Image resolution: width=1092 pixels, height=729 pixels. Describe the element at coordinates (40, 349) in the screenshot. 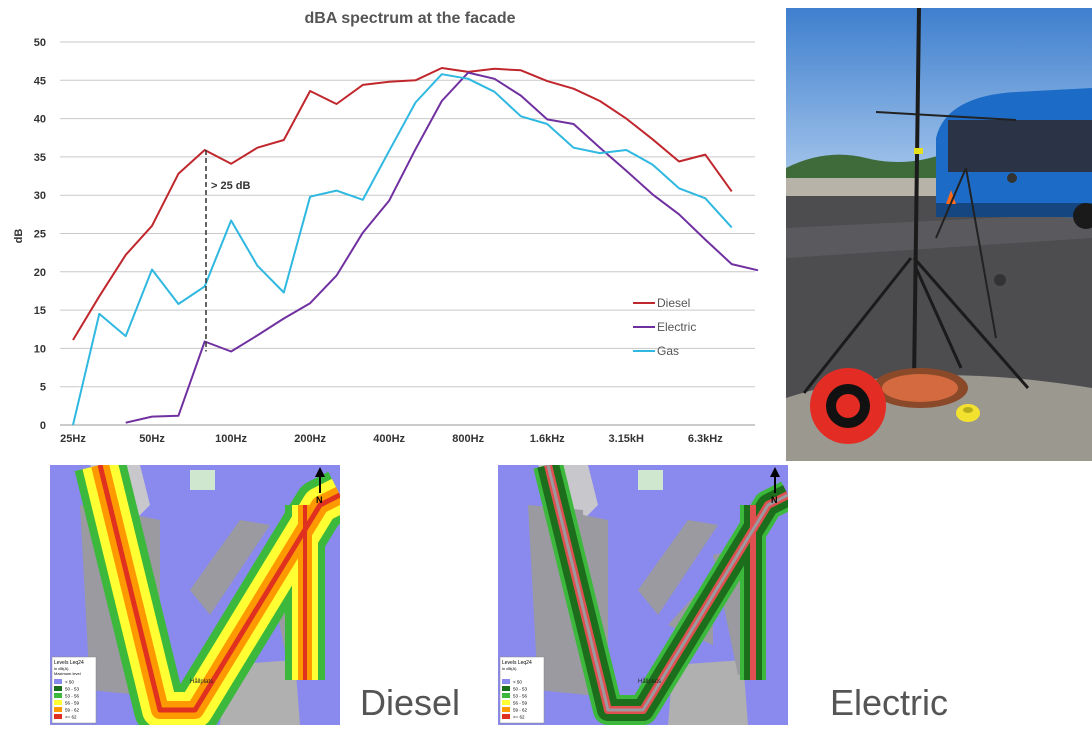

I see `y-tick-label: 10` at that location.